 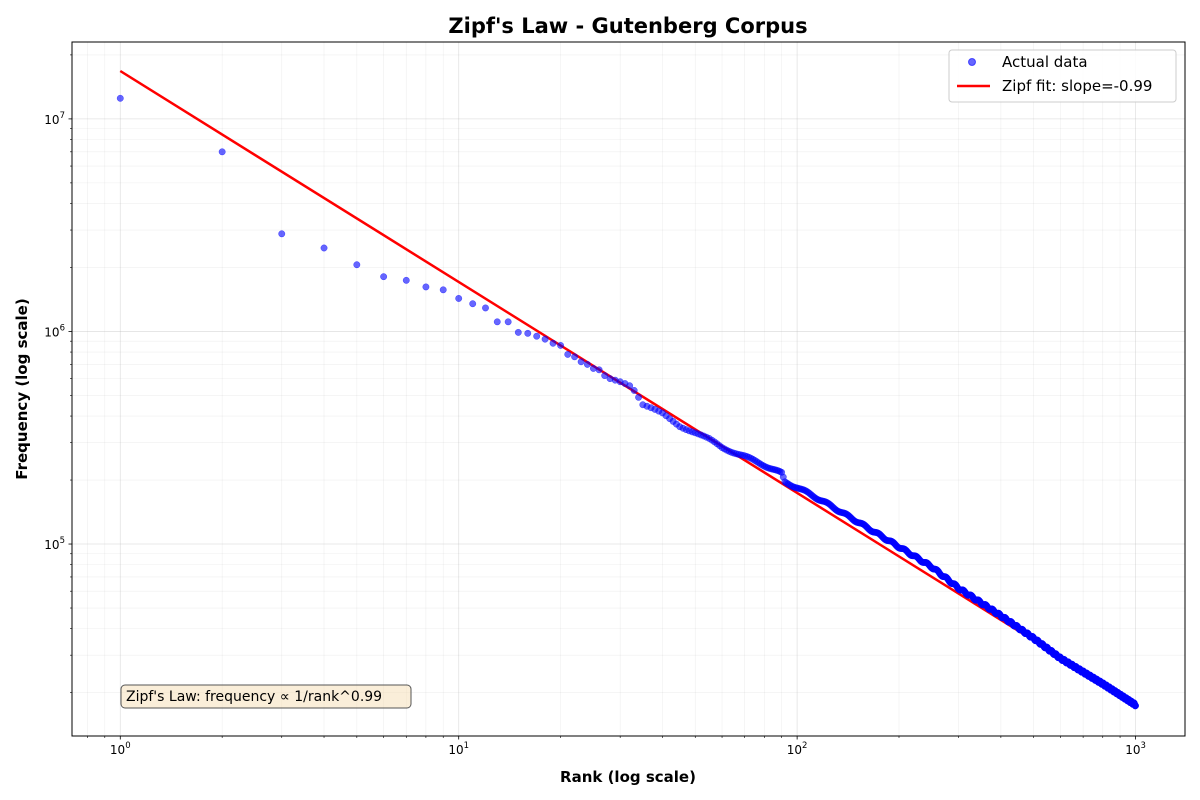 I want to click on legend-label-actual-data: Actual data, so click(x=1045, y=62).